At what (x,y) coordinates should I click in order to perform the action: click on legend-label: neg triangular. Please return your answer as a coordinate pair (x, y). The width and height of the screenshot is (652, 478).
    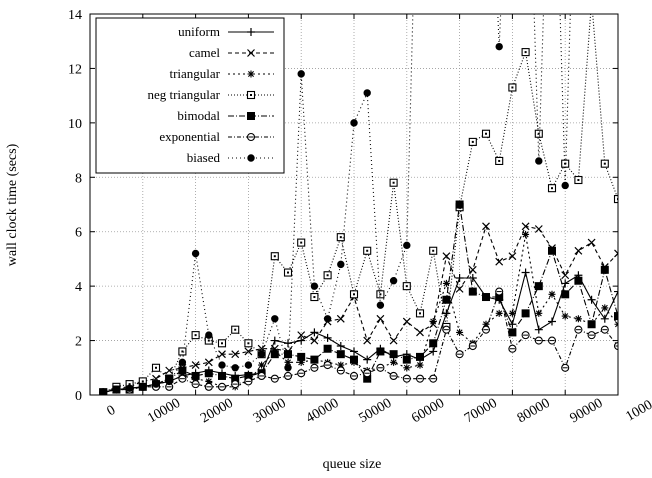
    Looking at the image, I should click on (183, 94).